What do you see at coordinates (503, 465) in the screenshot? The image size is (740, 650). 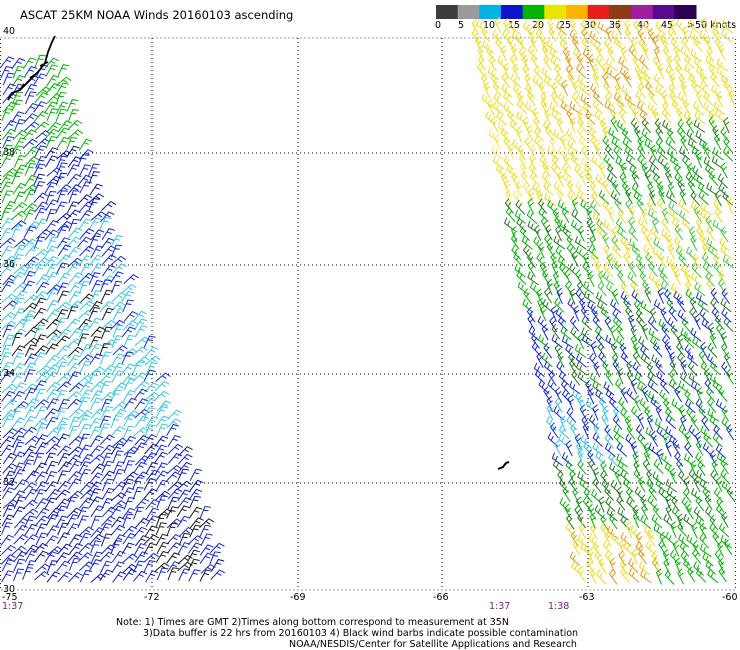 I see `bermuda-island-shape` at bounding box center [503, 465].